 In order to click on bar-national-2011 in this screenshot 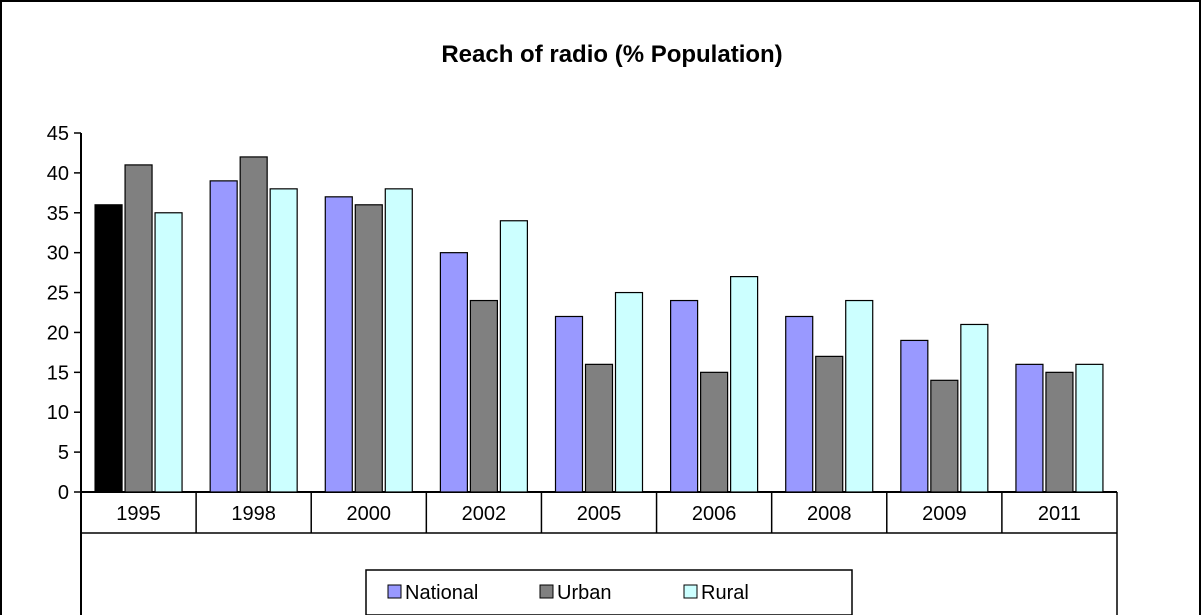, I will do `click(1029, 428)`.